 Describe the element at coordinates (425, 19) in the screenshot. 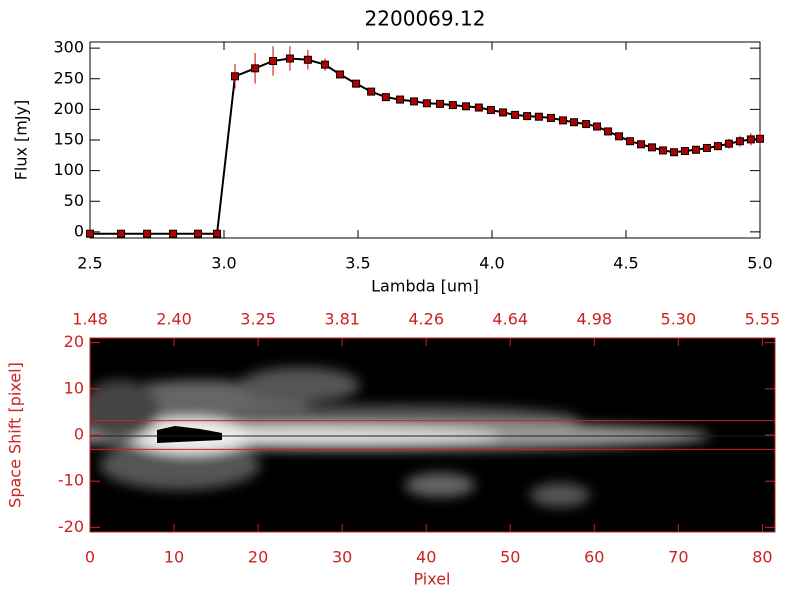

I see `chart-title: 2200069.12` at that location.